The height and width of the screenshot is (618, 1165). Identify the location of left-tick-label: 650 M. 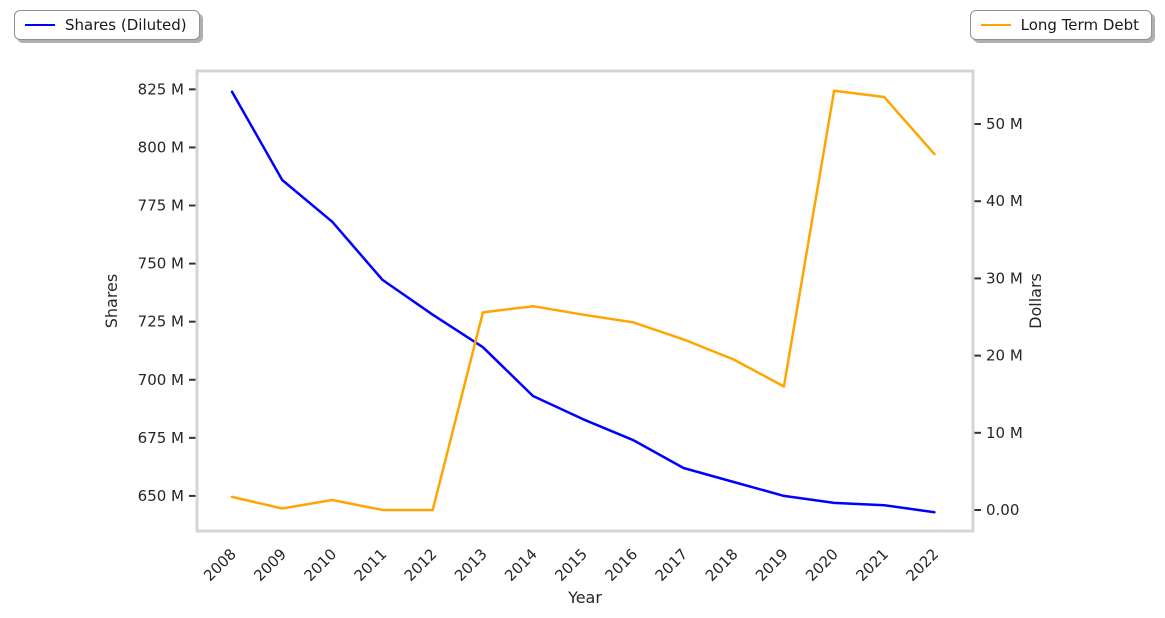
(161, 496).